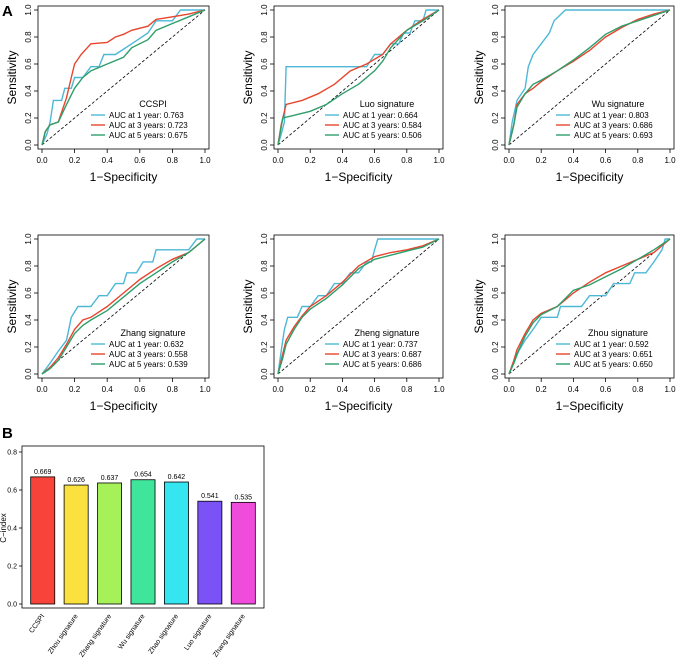  Describe the element at coordinates (152, 333) in the screenshot. I see `legend-title: Zhang signature` at that location.